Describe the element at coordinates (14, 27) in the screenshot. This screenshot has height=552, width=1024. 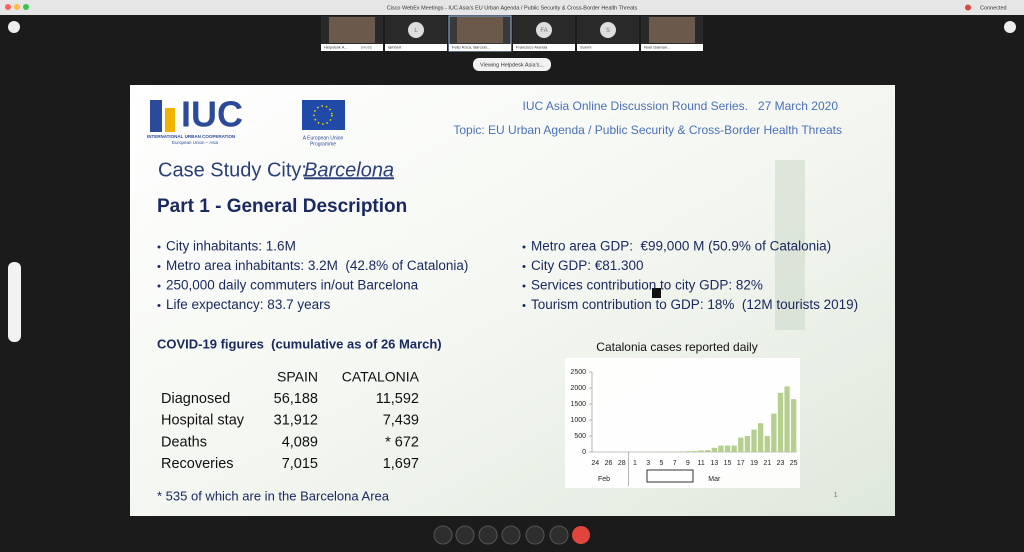
I see `menu-button` at that location.